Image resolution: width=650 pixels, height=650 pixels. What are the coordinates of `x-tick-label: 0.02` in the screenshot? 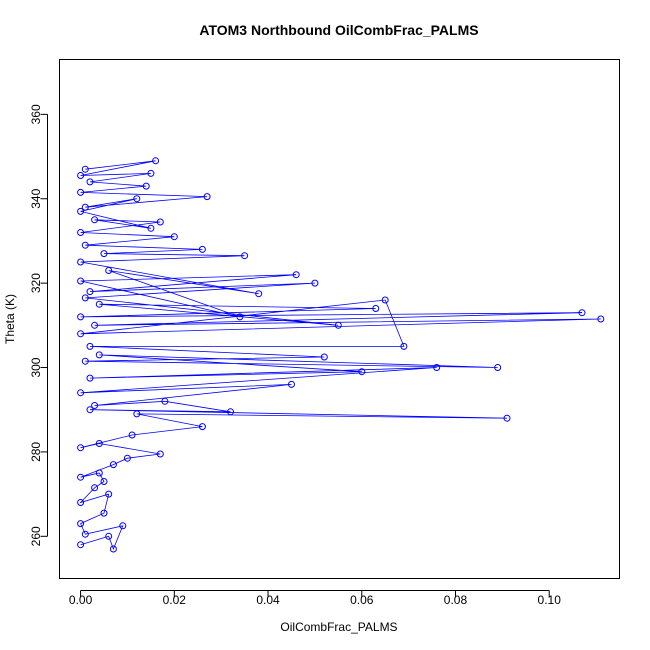 It's located at (175, 600).